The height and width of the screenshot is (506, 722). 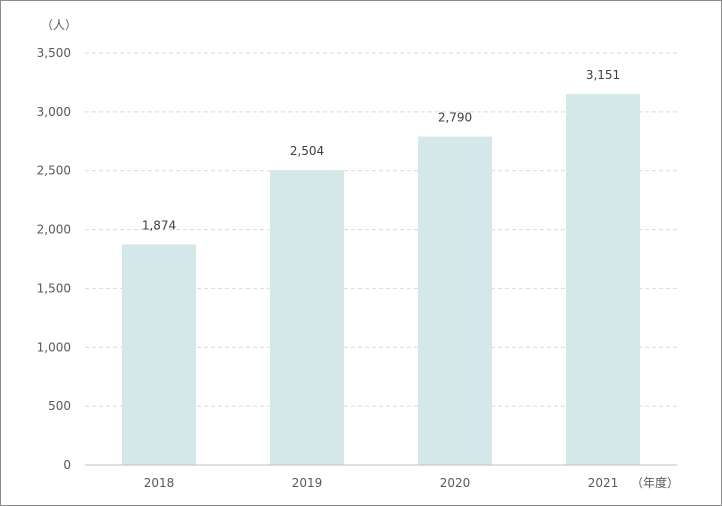 I want to click on x-tick-label: 2019, so click(x=307, y=483).